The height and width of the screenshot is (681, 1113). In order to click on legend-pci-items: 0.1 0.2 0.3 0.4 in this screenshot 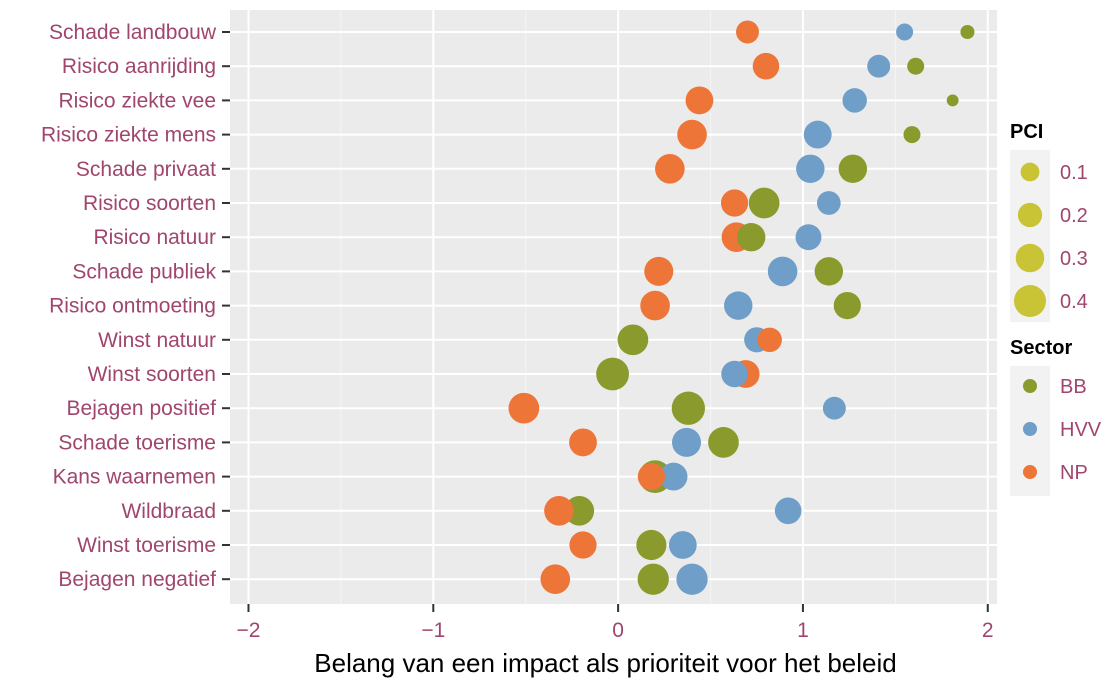, I will do `click(1050, 240)`.